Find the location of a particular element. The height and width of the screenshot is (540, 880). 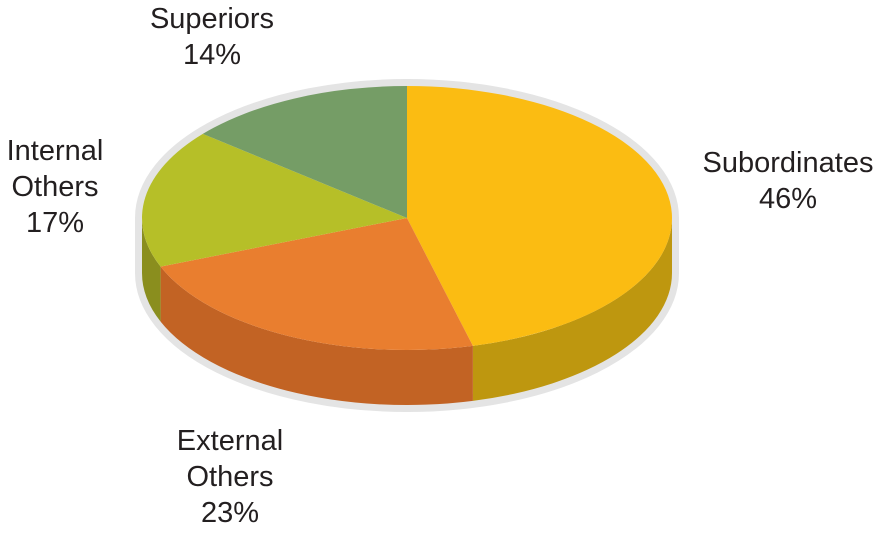

slice-label-internal-others: Internal Others 17% is located at coordinates (55, 187).